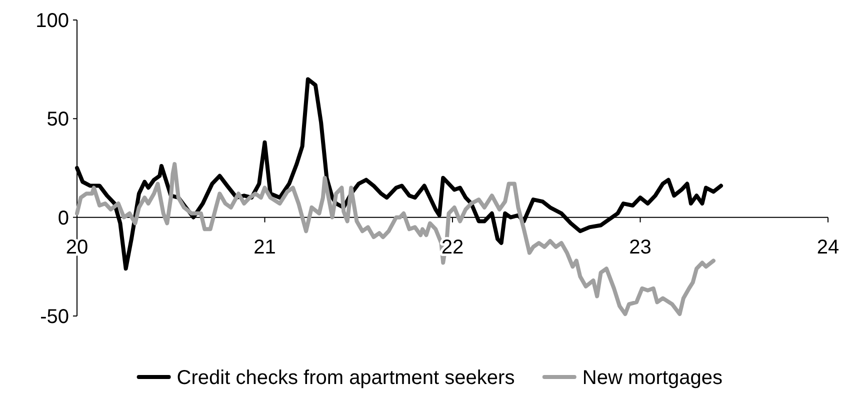  What do you see at coordinates (345, 378) in the screenshot?
I see `legend-label: Credit checks from apartment seekers` at bounding box center [345, 378].